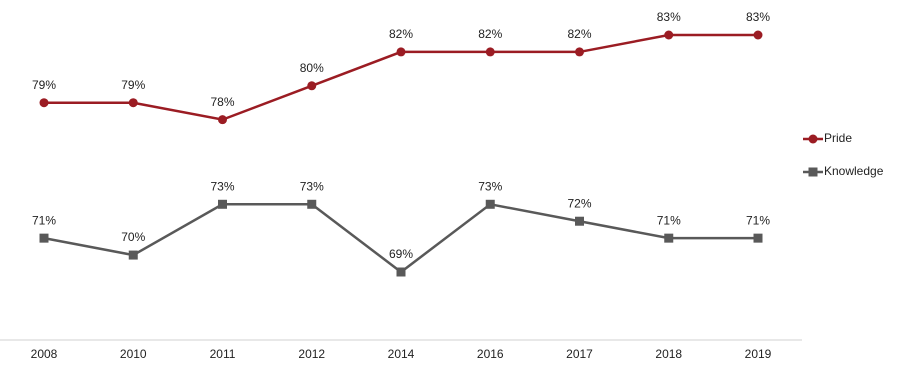 This screenshot has height=372, width=900. Describe the element at coordinates (838, 138) in the screenshot. I see `legend-label: Pride` at that location.